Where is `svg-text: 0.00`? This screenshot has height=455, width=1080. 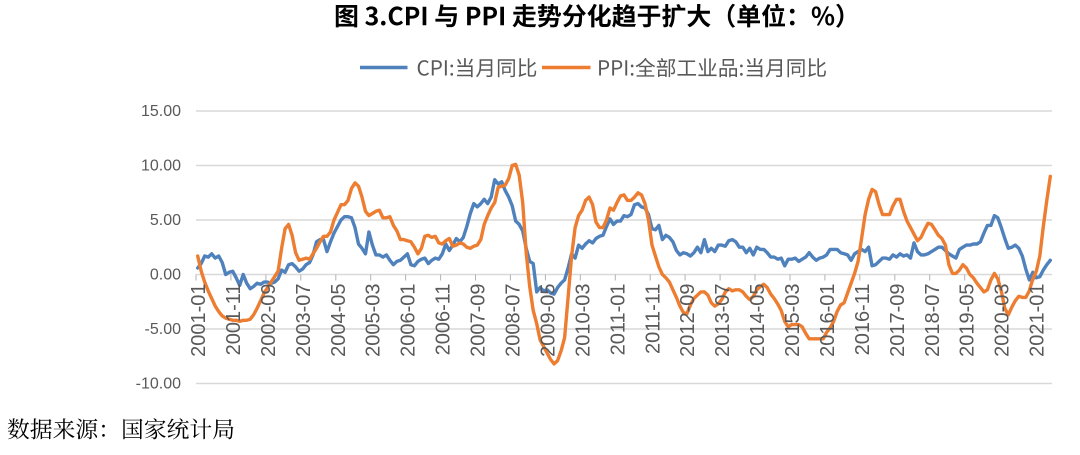
svg-text: 0.00 is located at coordinates (165, 275).